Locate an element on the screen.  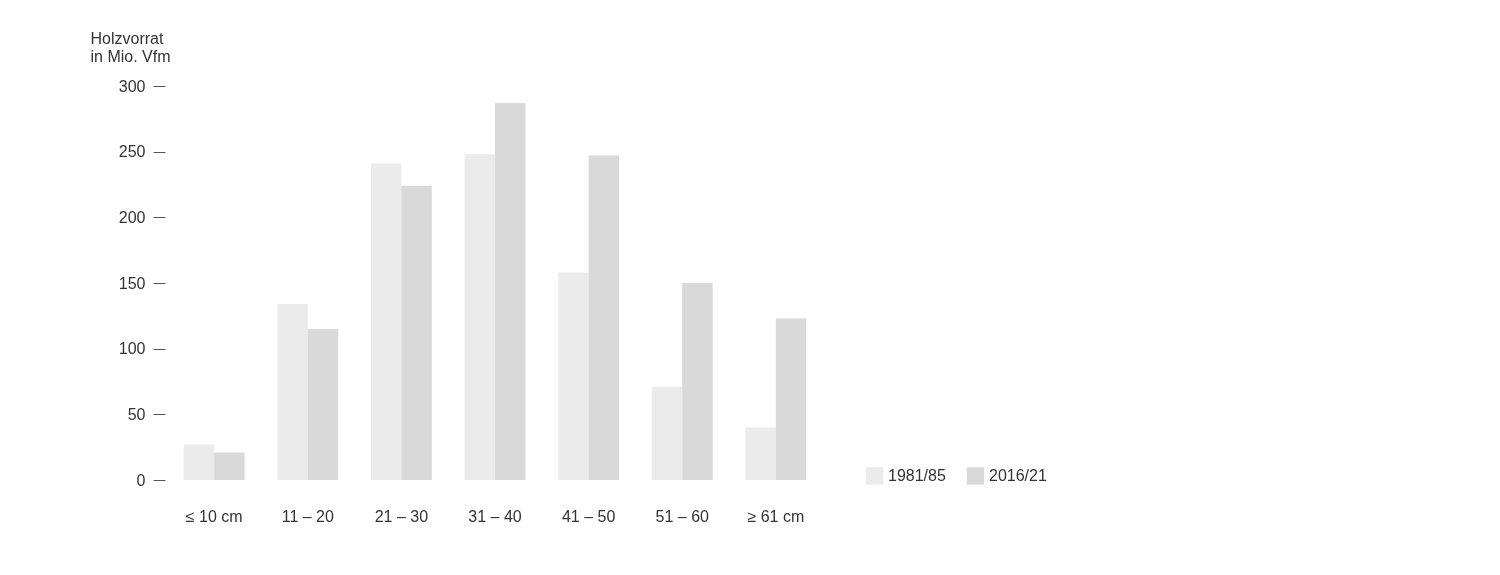
y-tick-label: 250 is located at coordinates (132, 152).